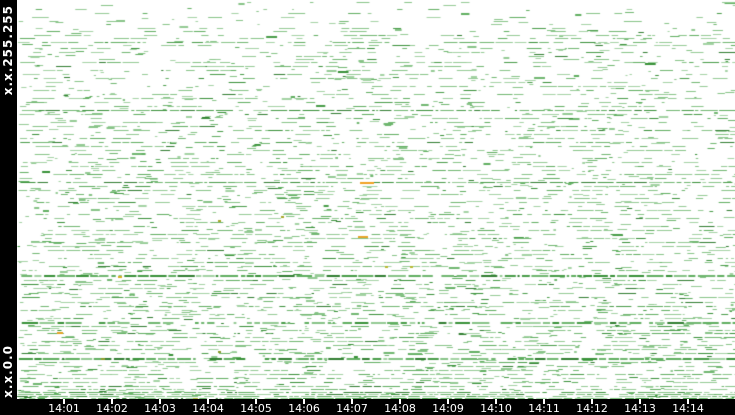 The image size is (735, 415). I want to click on y-axis-min-label: x.x.0.0, so click(8, 371).